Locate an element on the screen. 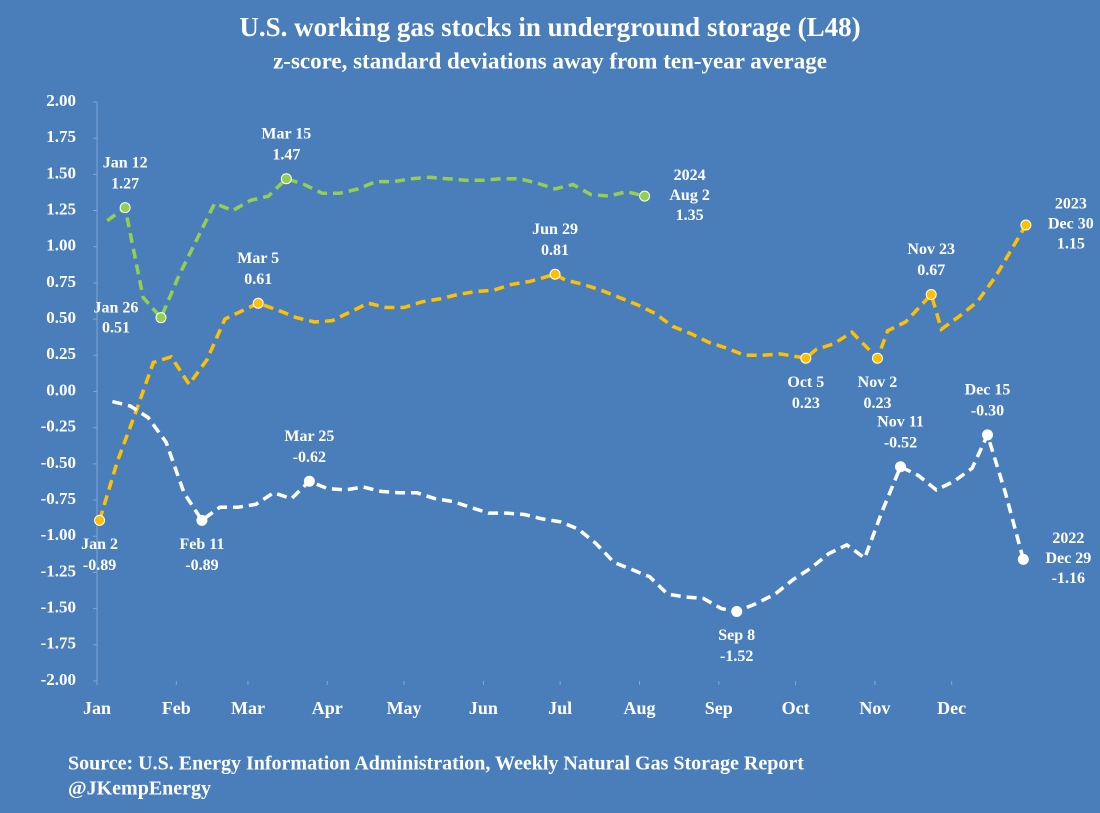 The image size is (1100, 813). x-tick-label: Jan is located at coordinates (97, 708).